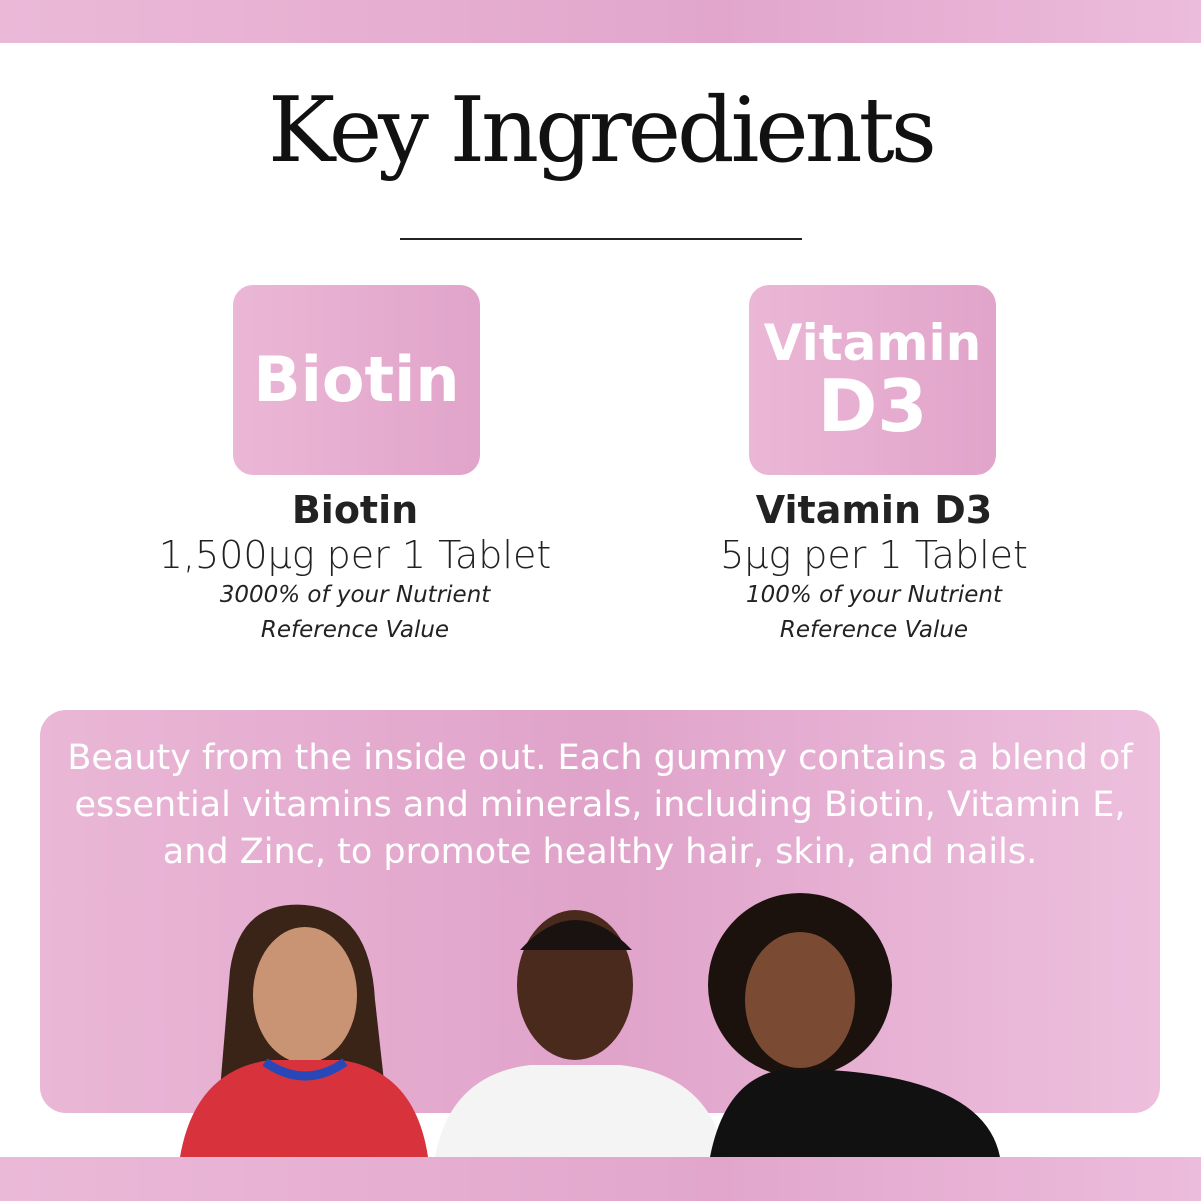 The width and height of the screenshot is (1201, 1201). What do you see at coordinates (602, 130) in the screenshot?
I see `page-title: Key Ingredients` at bounding box center [602, 130].